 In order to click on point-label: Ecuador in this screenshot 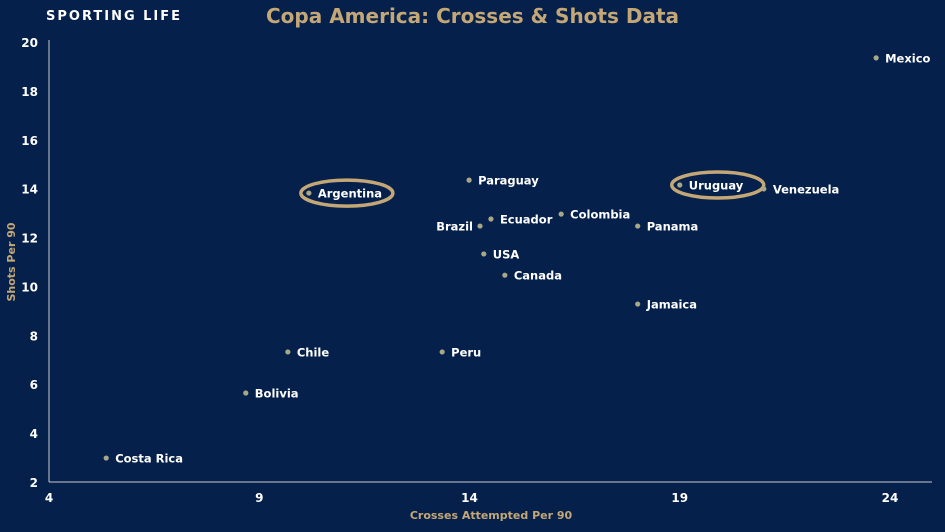, I will do `click(526, 219)`.